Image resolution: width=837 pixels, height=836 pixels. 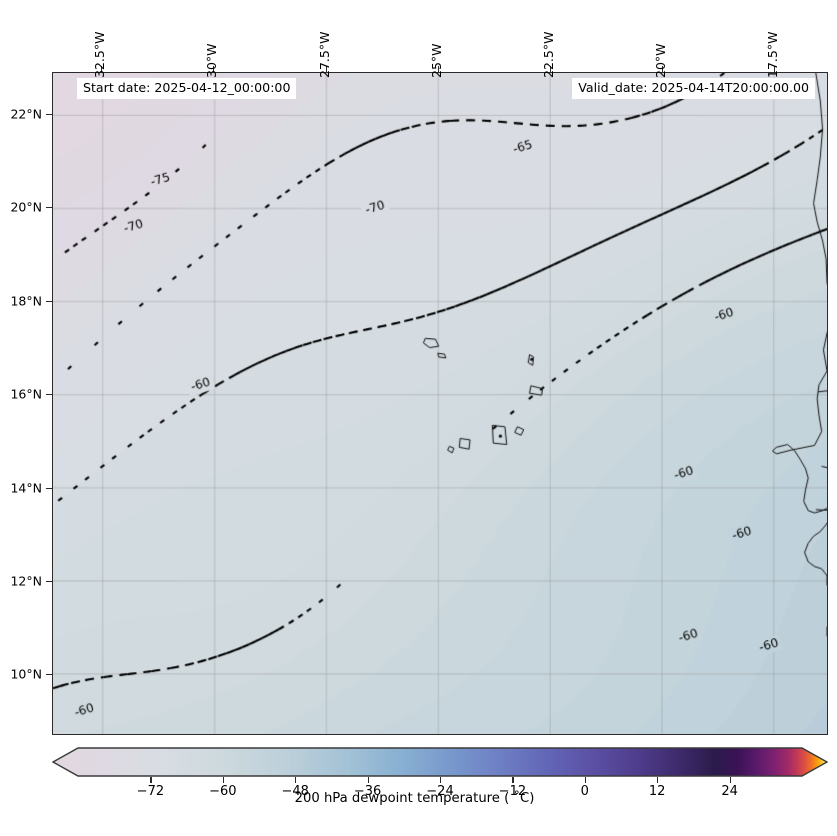 What do you see at coordinates (729, 791) in the screenshot?
I see `colorbar-tick-label-8: 24` at bounding box center [729, 791].